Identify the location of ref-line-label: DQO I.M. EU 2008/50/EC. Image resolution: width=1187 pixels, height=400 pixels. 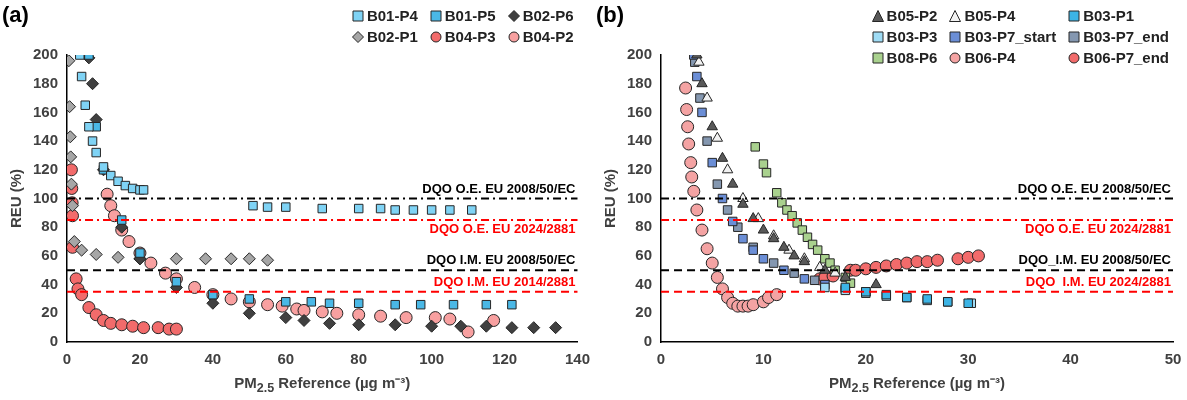
(501, 260).